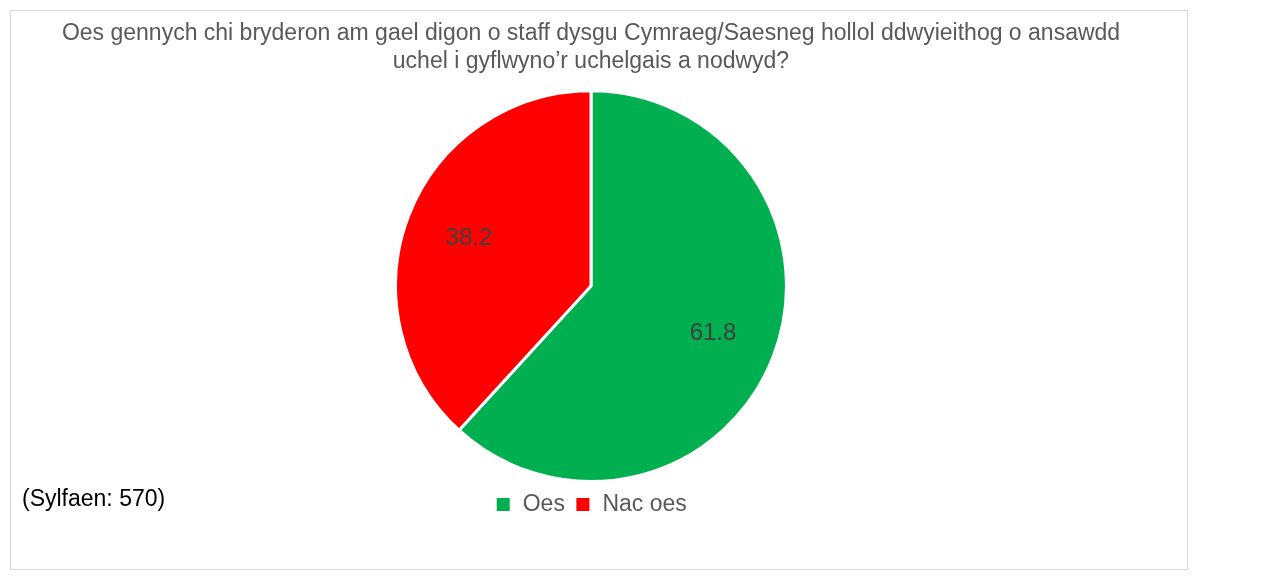  I want to click on legend-label: Oes, so click(543, 502).